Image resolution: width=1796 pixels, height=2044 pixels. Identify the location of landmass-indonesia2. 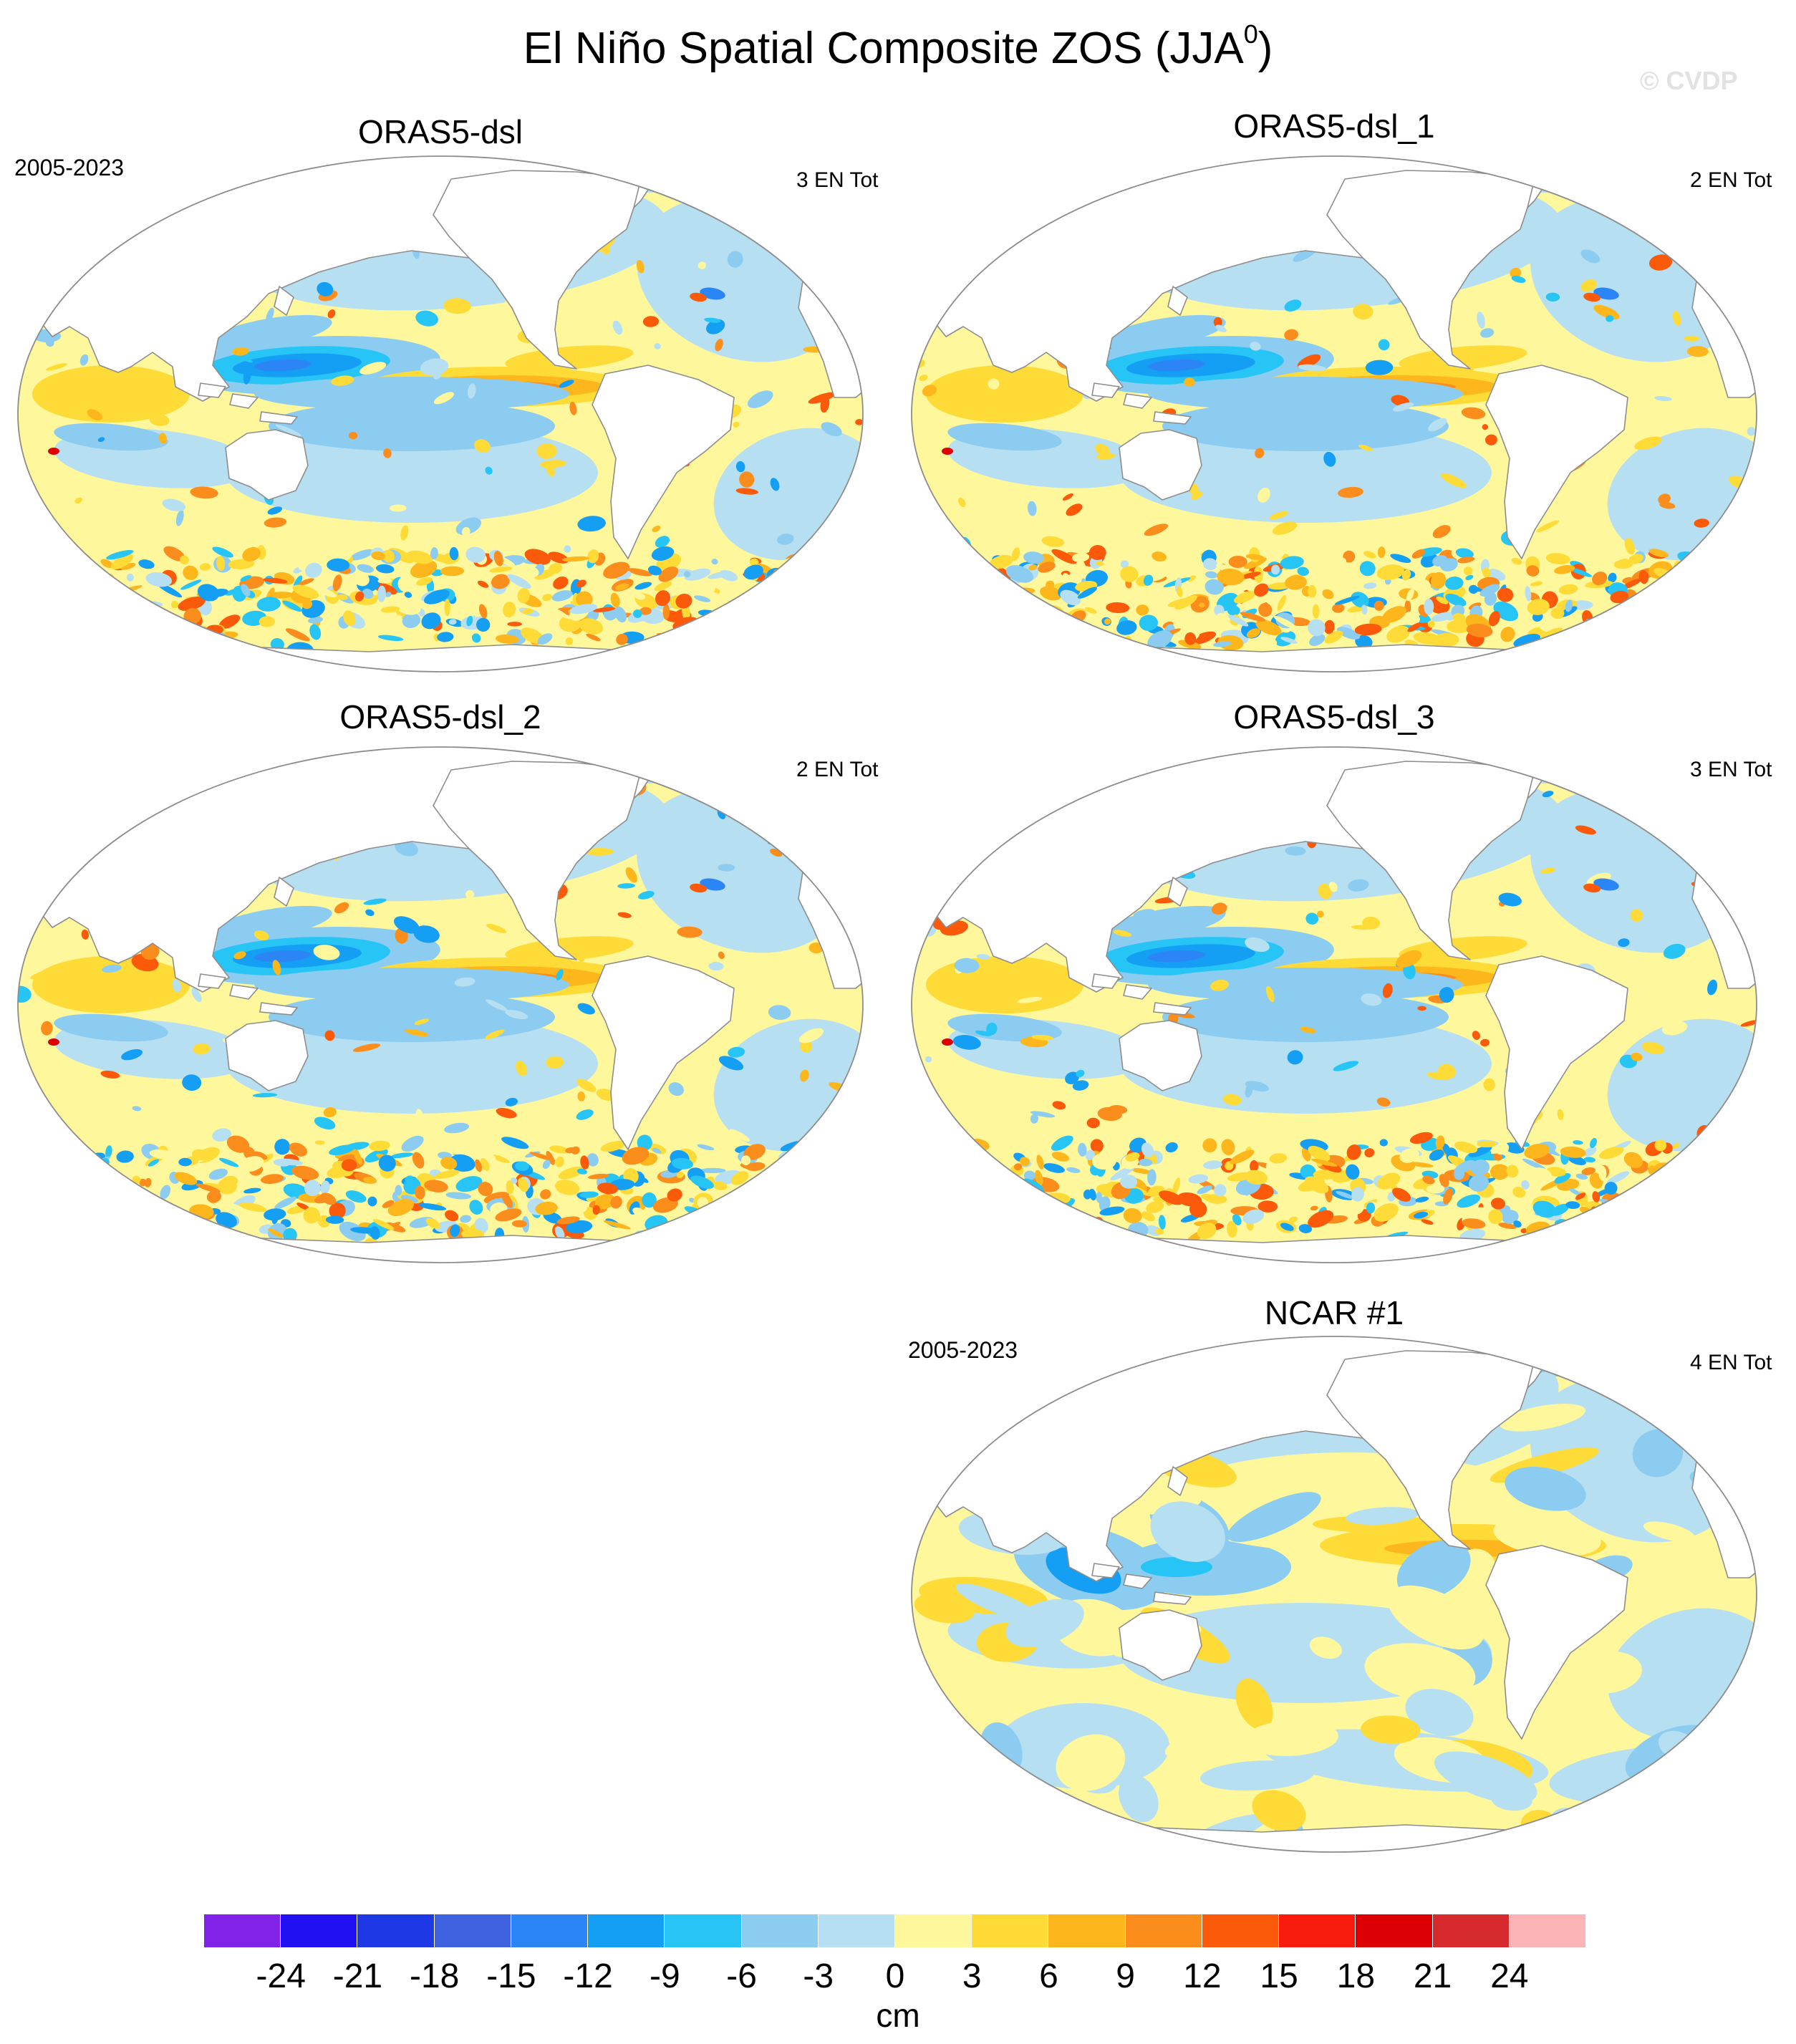
(244, 992).